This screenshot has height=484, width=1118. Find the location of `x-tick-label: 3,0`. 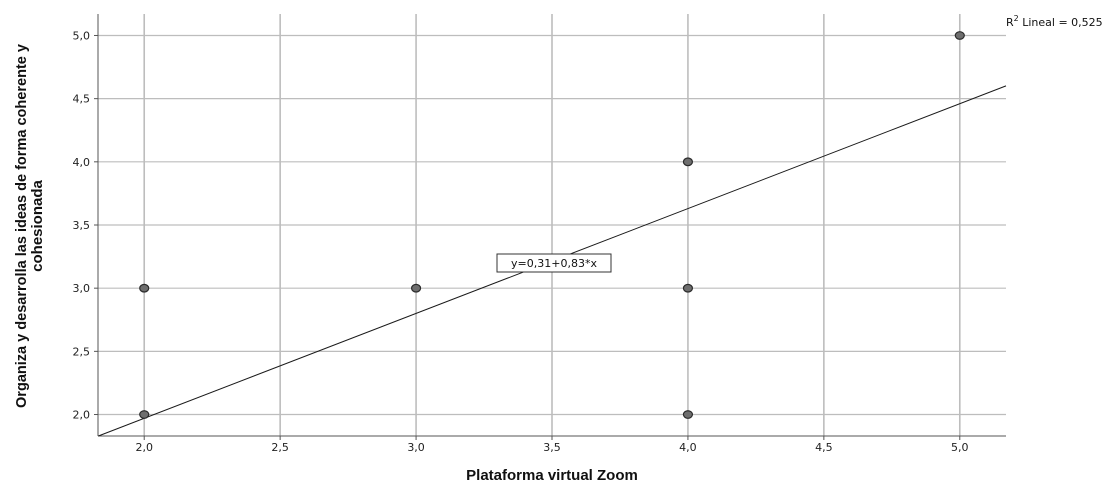

x-tick-label: 3,0 is located at coordinates (416, 447).